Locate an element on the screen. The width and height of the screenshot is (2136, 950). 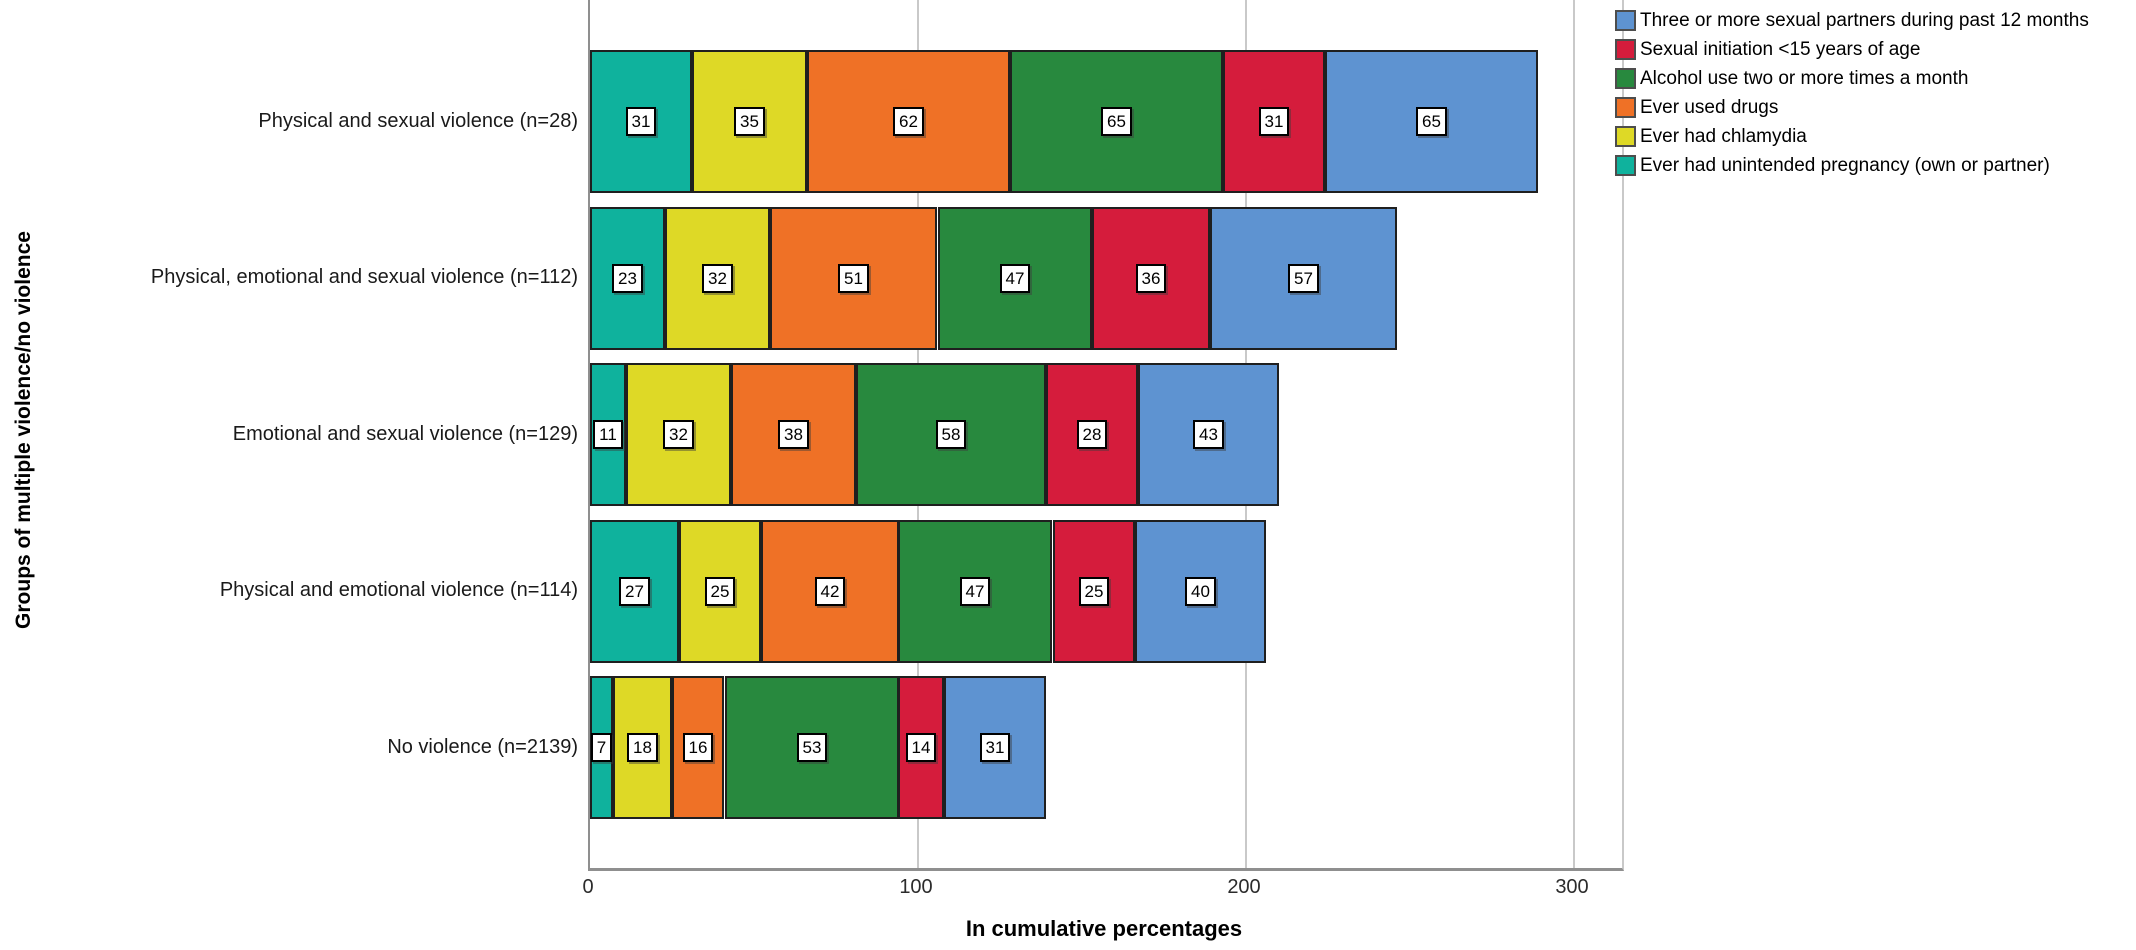
category-label: No violence (n=2139) is located at coordinates (482, 747).